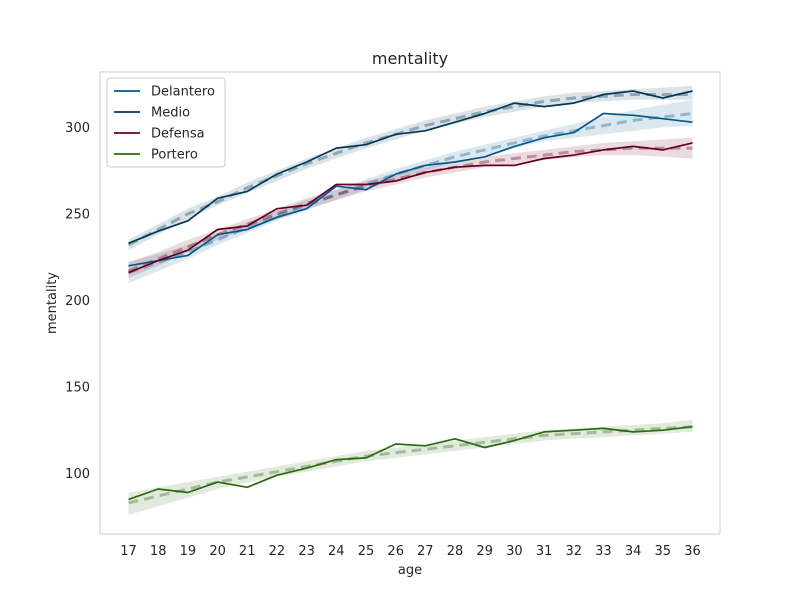  What do you see at coordinates (425, 551) in the screenshot?
I see `x-tick-label: 27` at bounding box center [425, 551].